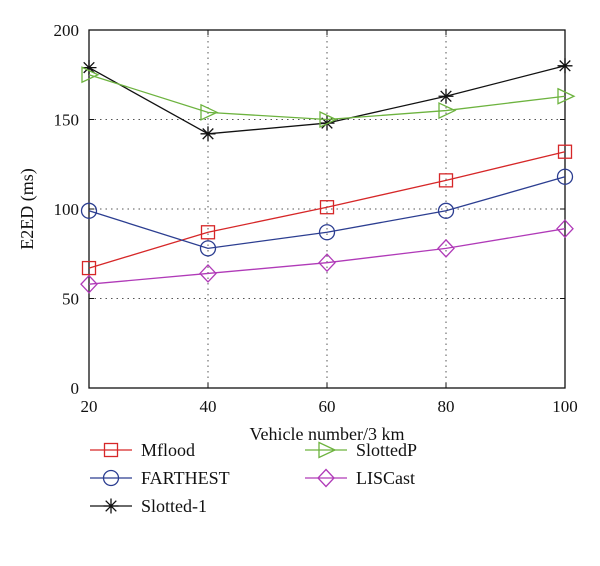 The width and height of the screenshot is (600, 566). What do you see at coordinates (565, 406) in the screenshot?
I see `x-tick-label: 100` at bounding box center [565, 406].